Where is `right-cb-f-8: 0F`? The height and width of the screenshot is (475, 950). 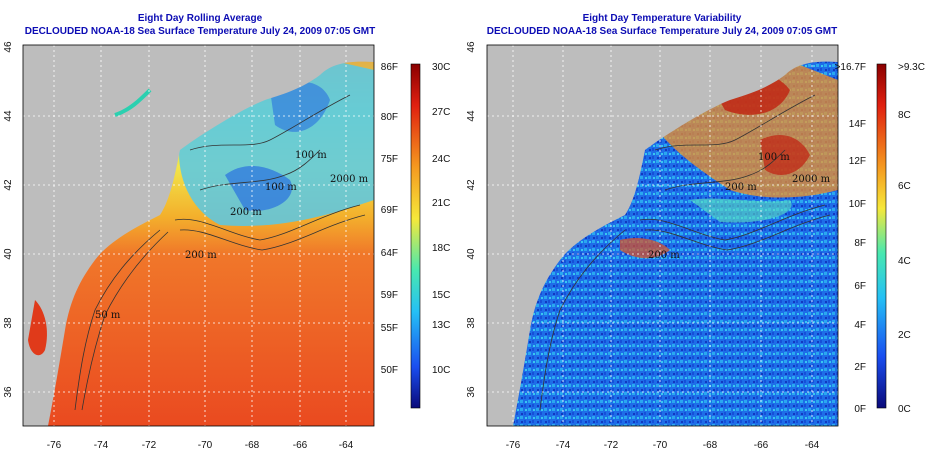
right-cb-f-8: 0F is located at coordinates (860, 409).